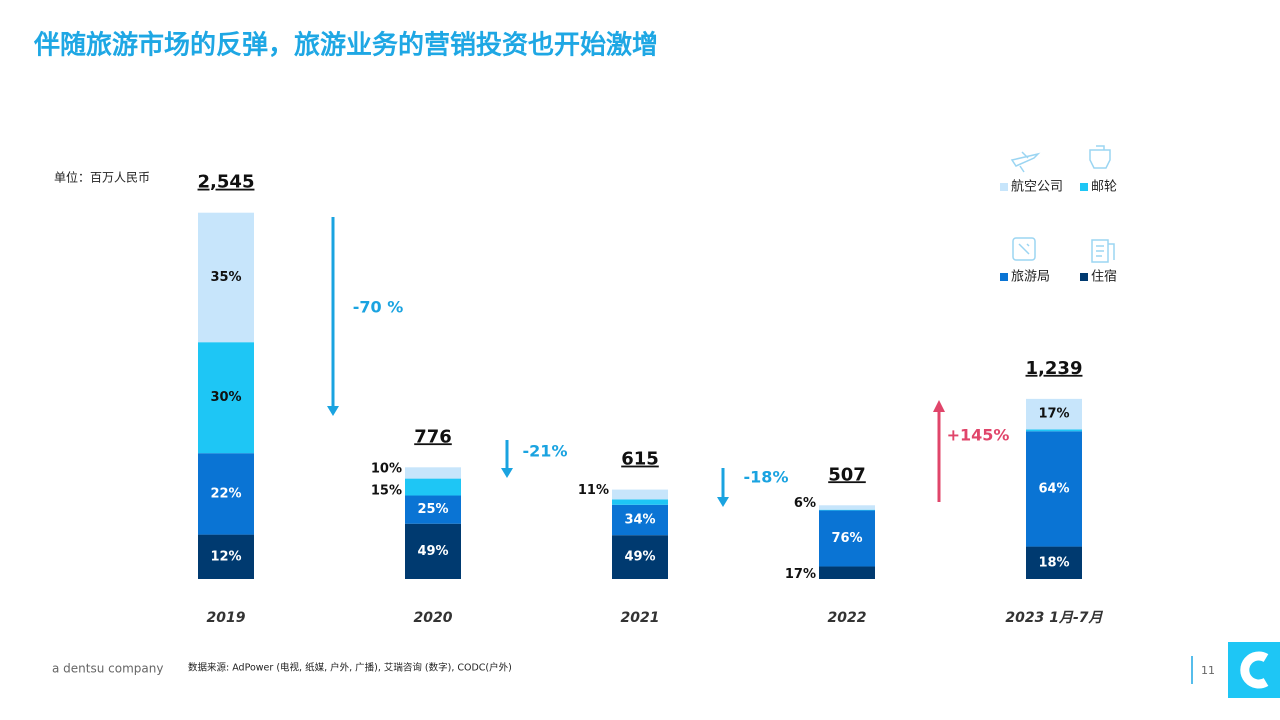  What do you see at coordinates (640, 459) in the screenshot?
I see `total-label: 615` at bounding box center [640, 459].